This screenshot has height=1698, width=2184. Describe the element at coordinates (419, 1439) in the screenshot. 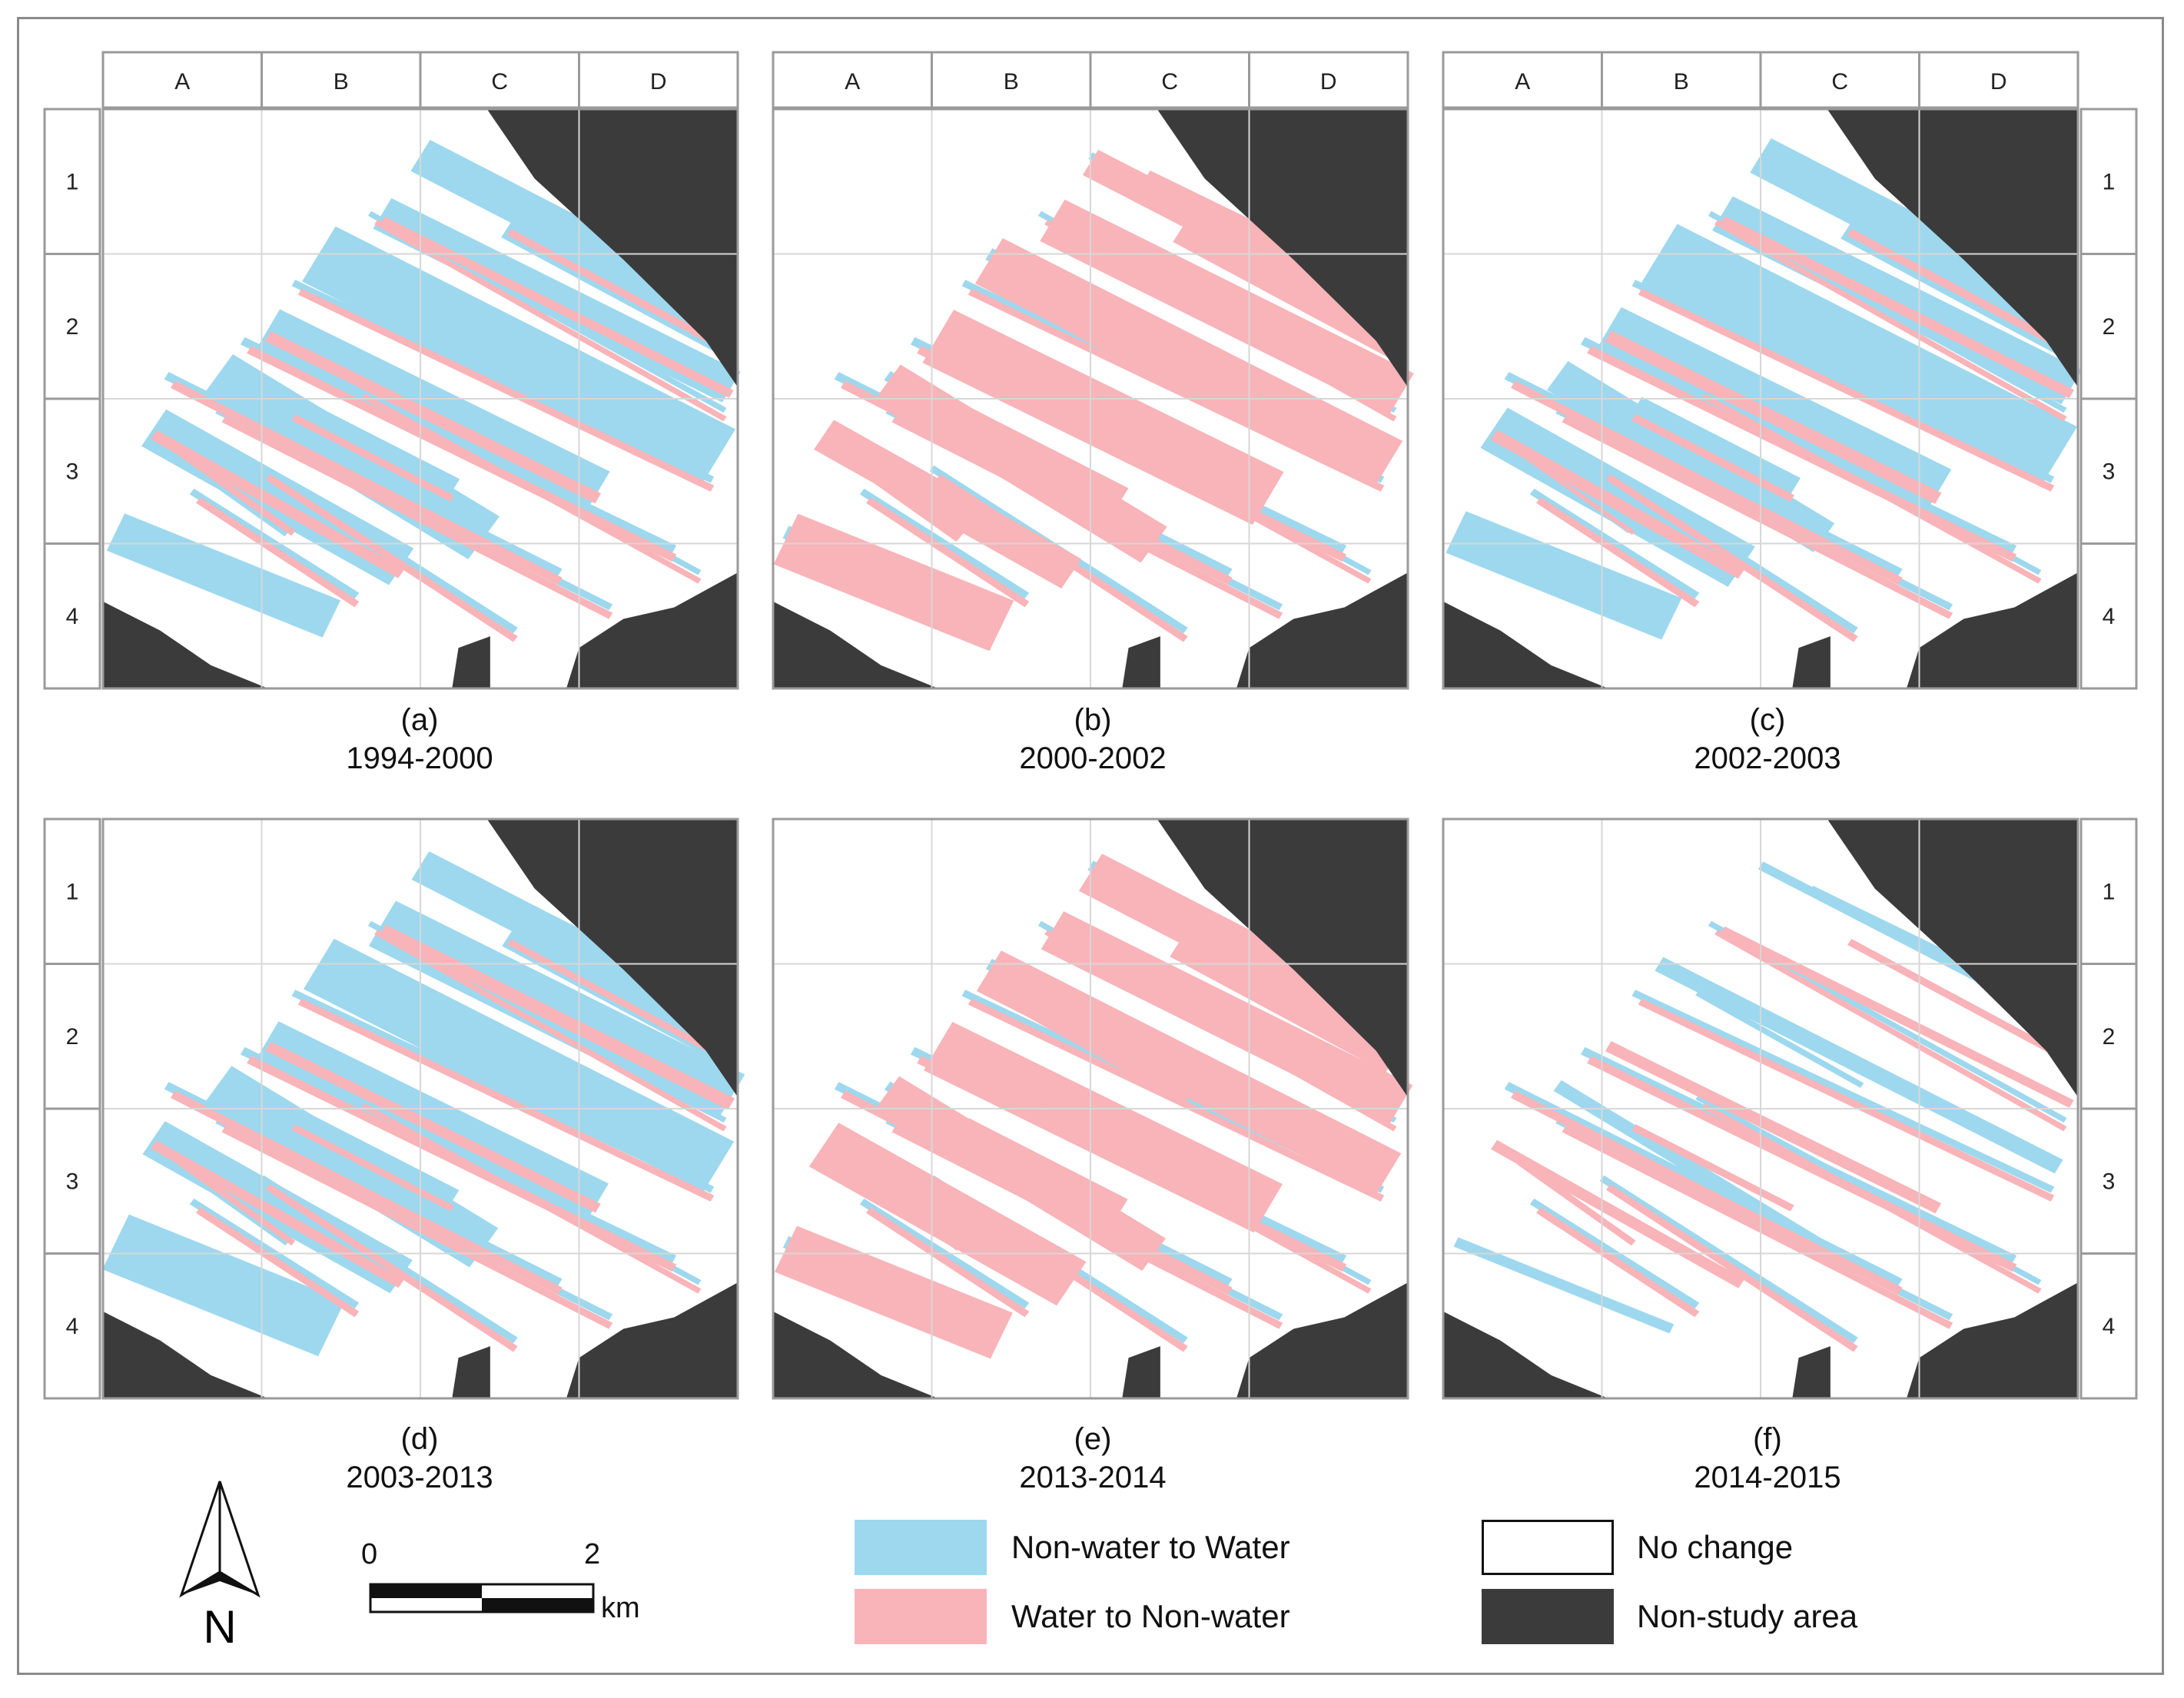

I see `caption-d-letter: (d)` at that location.